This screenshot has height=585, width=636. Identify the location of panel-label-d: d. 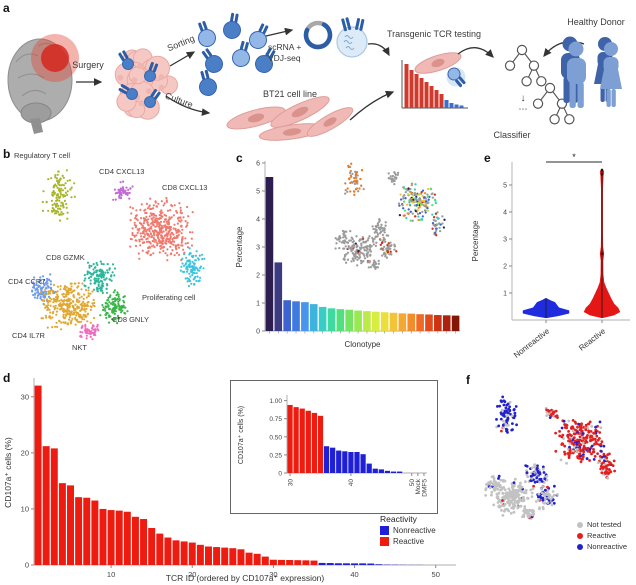
(7, 378).